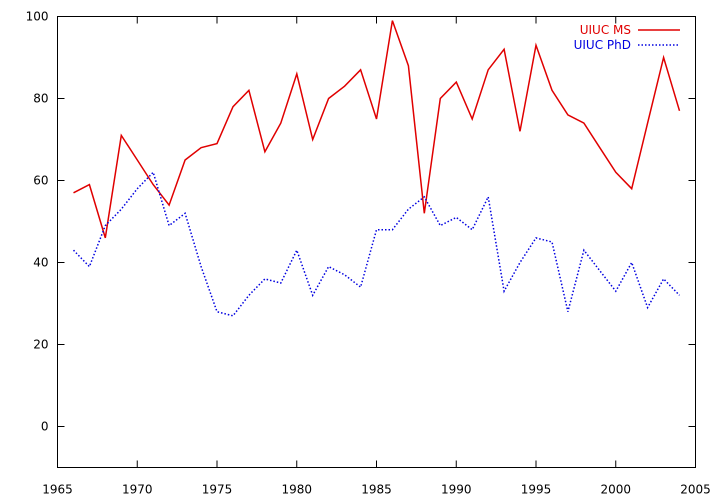  What do you see at coordinates (615, 490) in the screenshot?
I see `x-tick-label: 2000` at bounding box center [615, 490].